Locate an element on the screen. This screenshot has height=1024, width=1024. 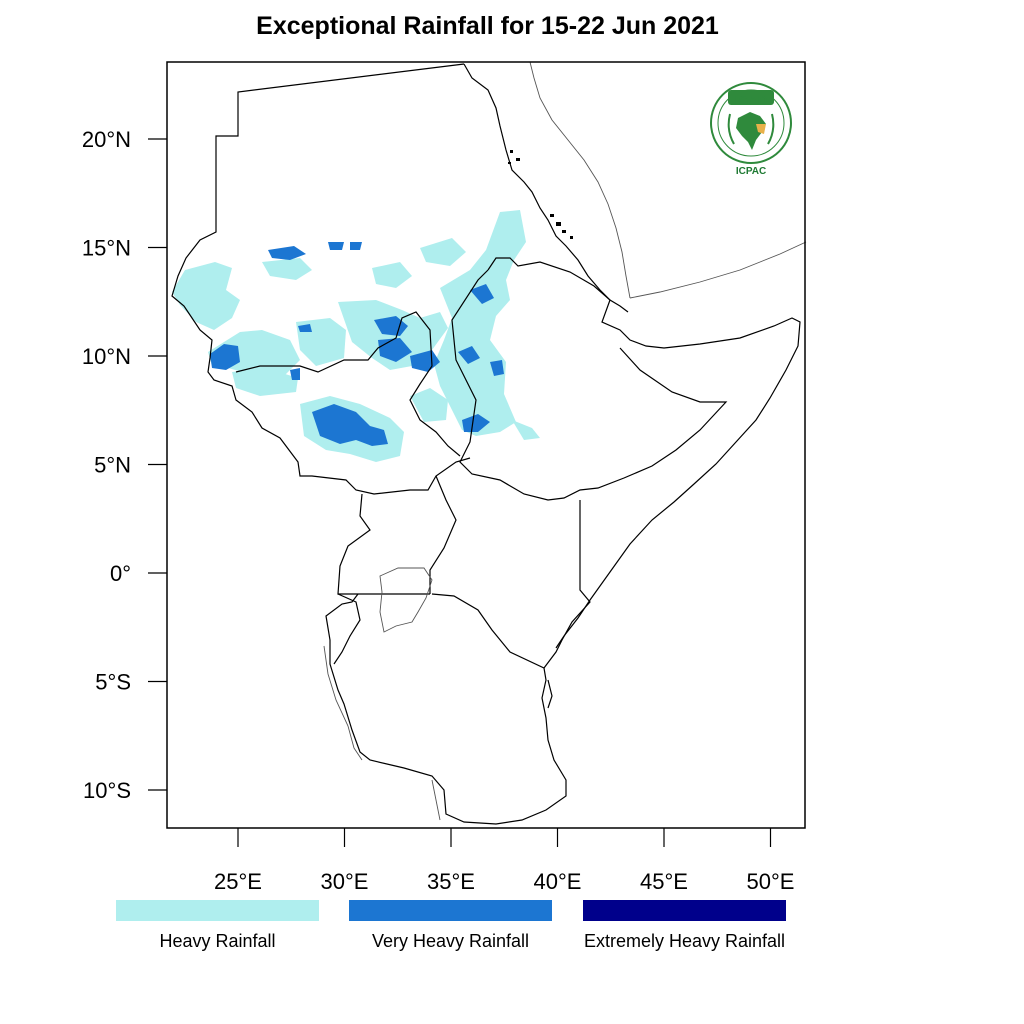
legend-label-heavy: Heavy Rainfall is located at coordinates (217, 941).